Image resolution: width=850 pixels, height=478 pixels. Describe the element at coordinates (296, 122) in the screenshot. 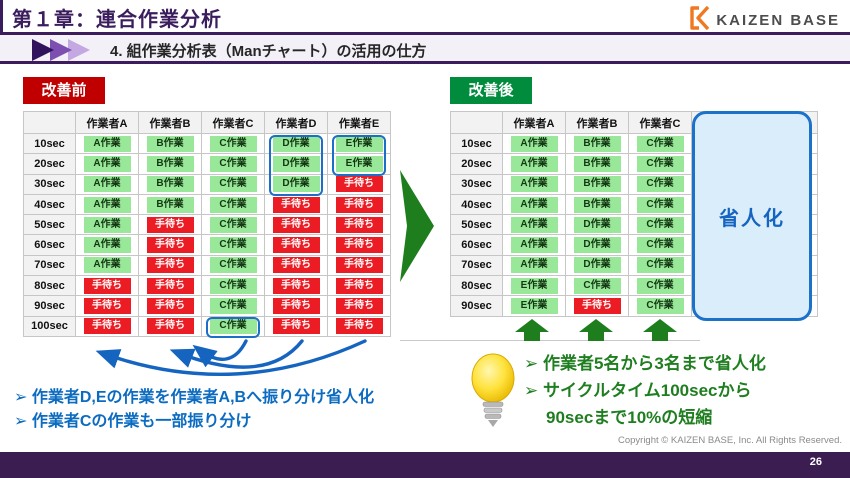

I see `column-header: 作業者D` at that location.